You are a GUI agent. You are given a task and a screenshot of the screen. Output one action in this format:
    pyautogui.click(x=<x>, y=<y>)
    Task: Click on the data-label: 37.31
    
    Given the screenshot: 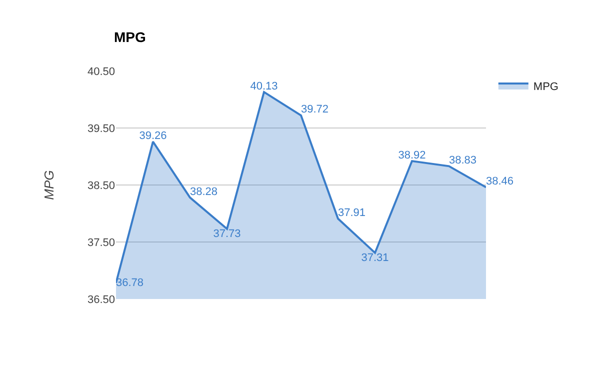 What is the action you would take?
    pyautogui.click(x=375, y=258)
    